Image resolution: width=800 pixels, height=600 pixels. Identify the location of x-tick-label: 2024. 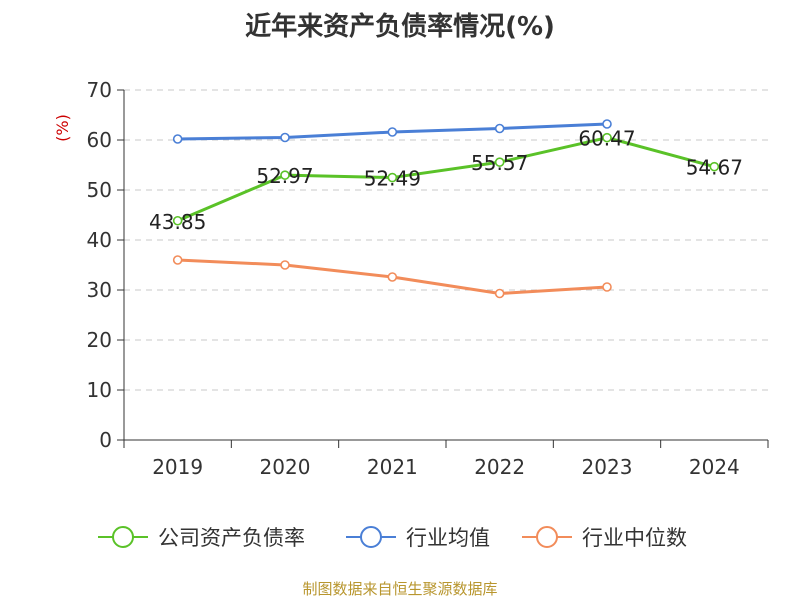
(714, 467).